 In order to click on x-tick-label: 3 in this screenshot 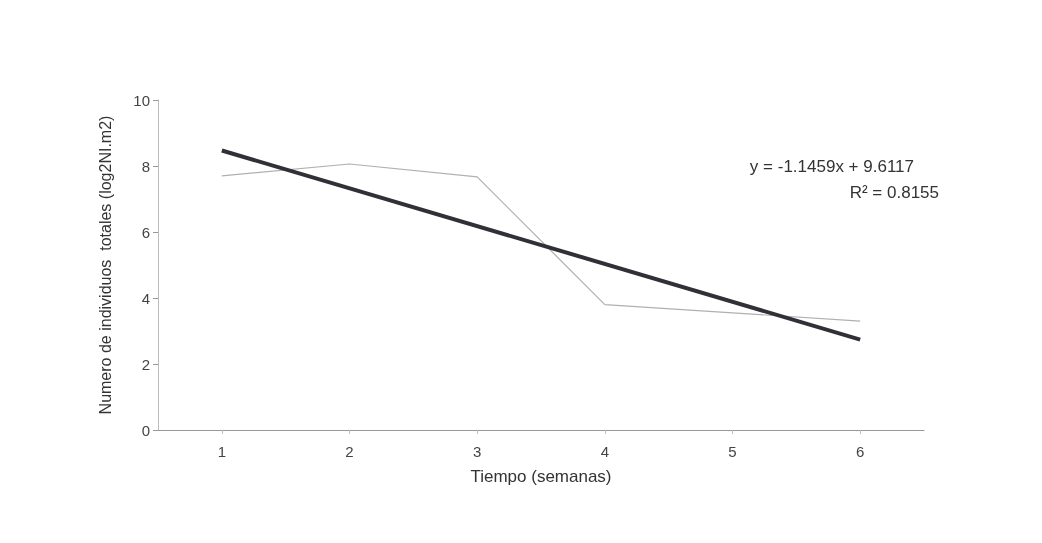, I will do `click(477, 451)`.